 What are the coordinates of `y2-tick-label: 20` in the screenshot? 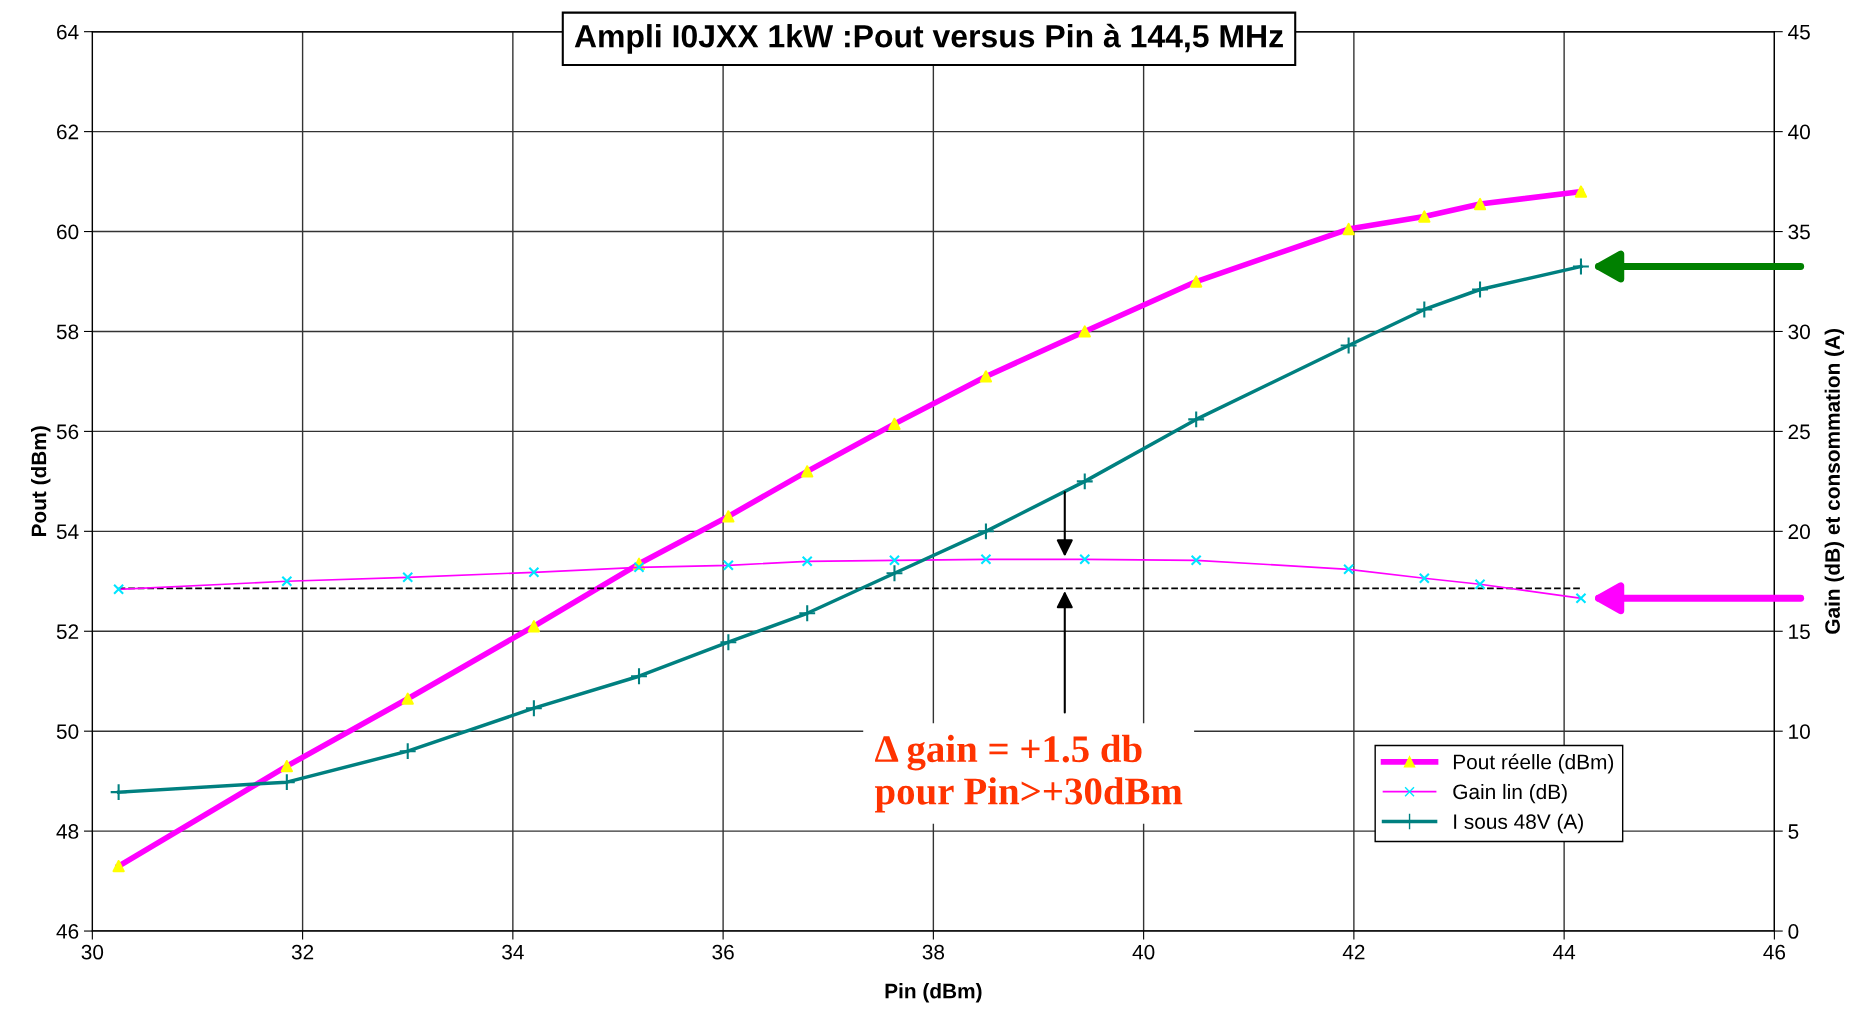 It's located at (1799, 532).